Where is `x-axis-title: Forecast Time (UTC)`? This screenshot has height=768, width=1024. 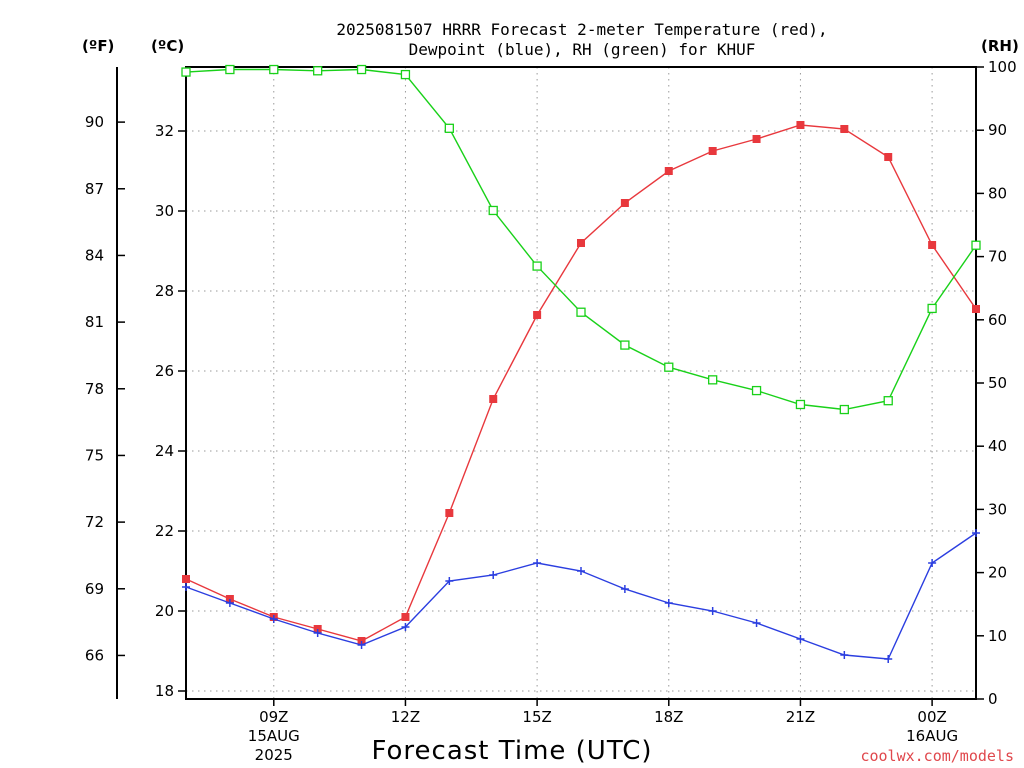 x-axis-title: Forecast Time (UTC) is located at coordinates (511, 751).